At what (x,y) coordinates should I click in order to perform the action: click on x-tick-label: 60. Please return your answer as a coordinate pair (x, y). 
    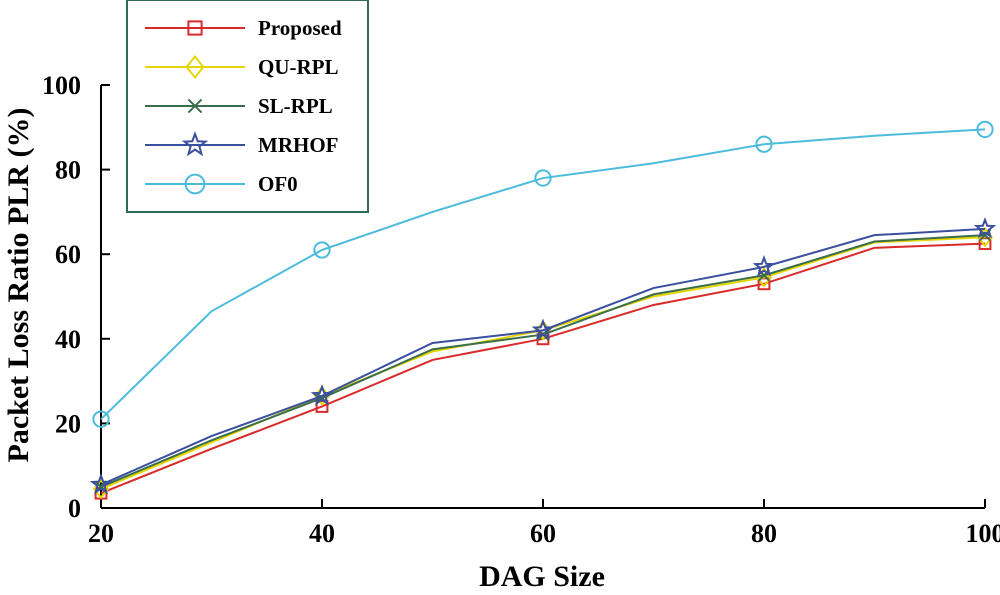
    Looking at the image, I should click on (543, 533).